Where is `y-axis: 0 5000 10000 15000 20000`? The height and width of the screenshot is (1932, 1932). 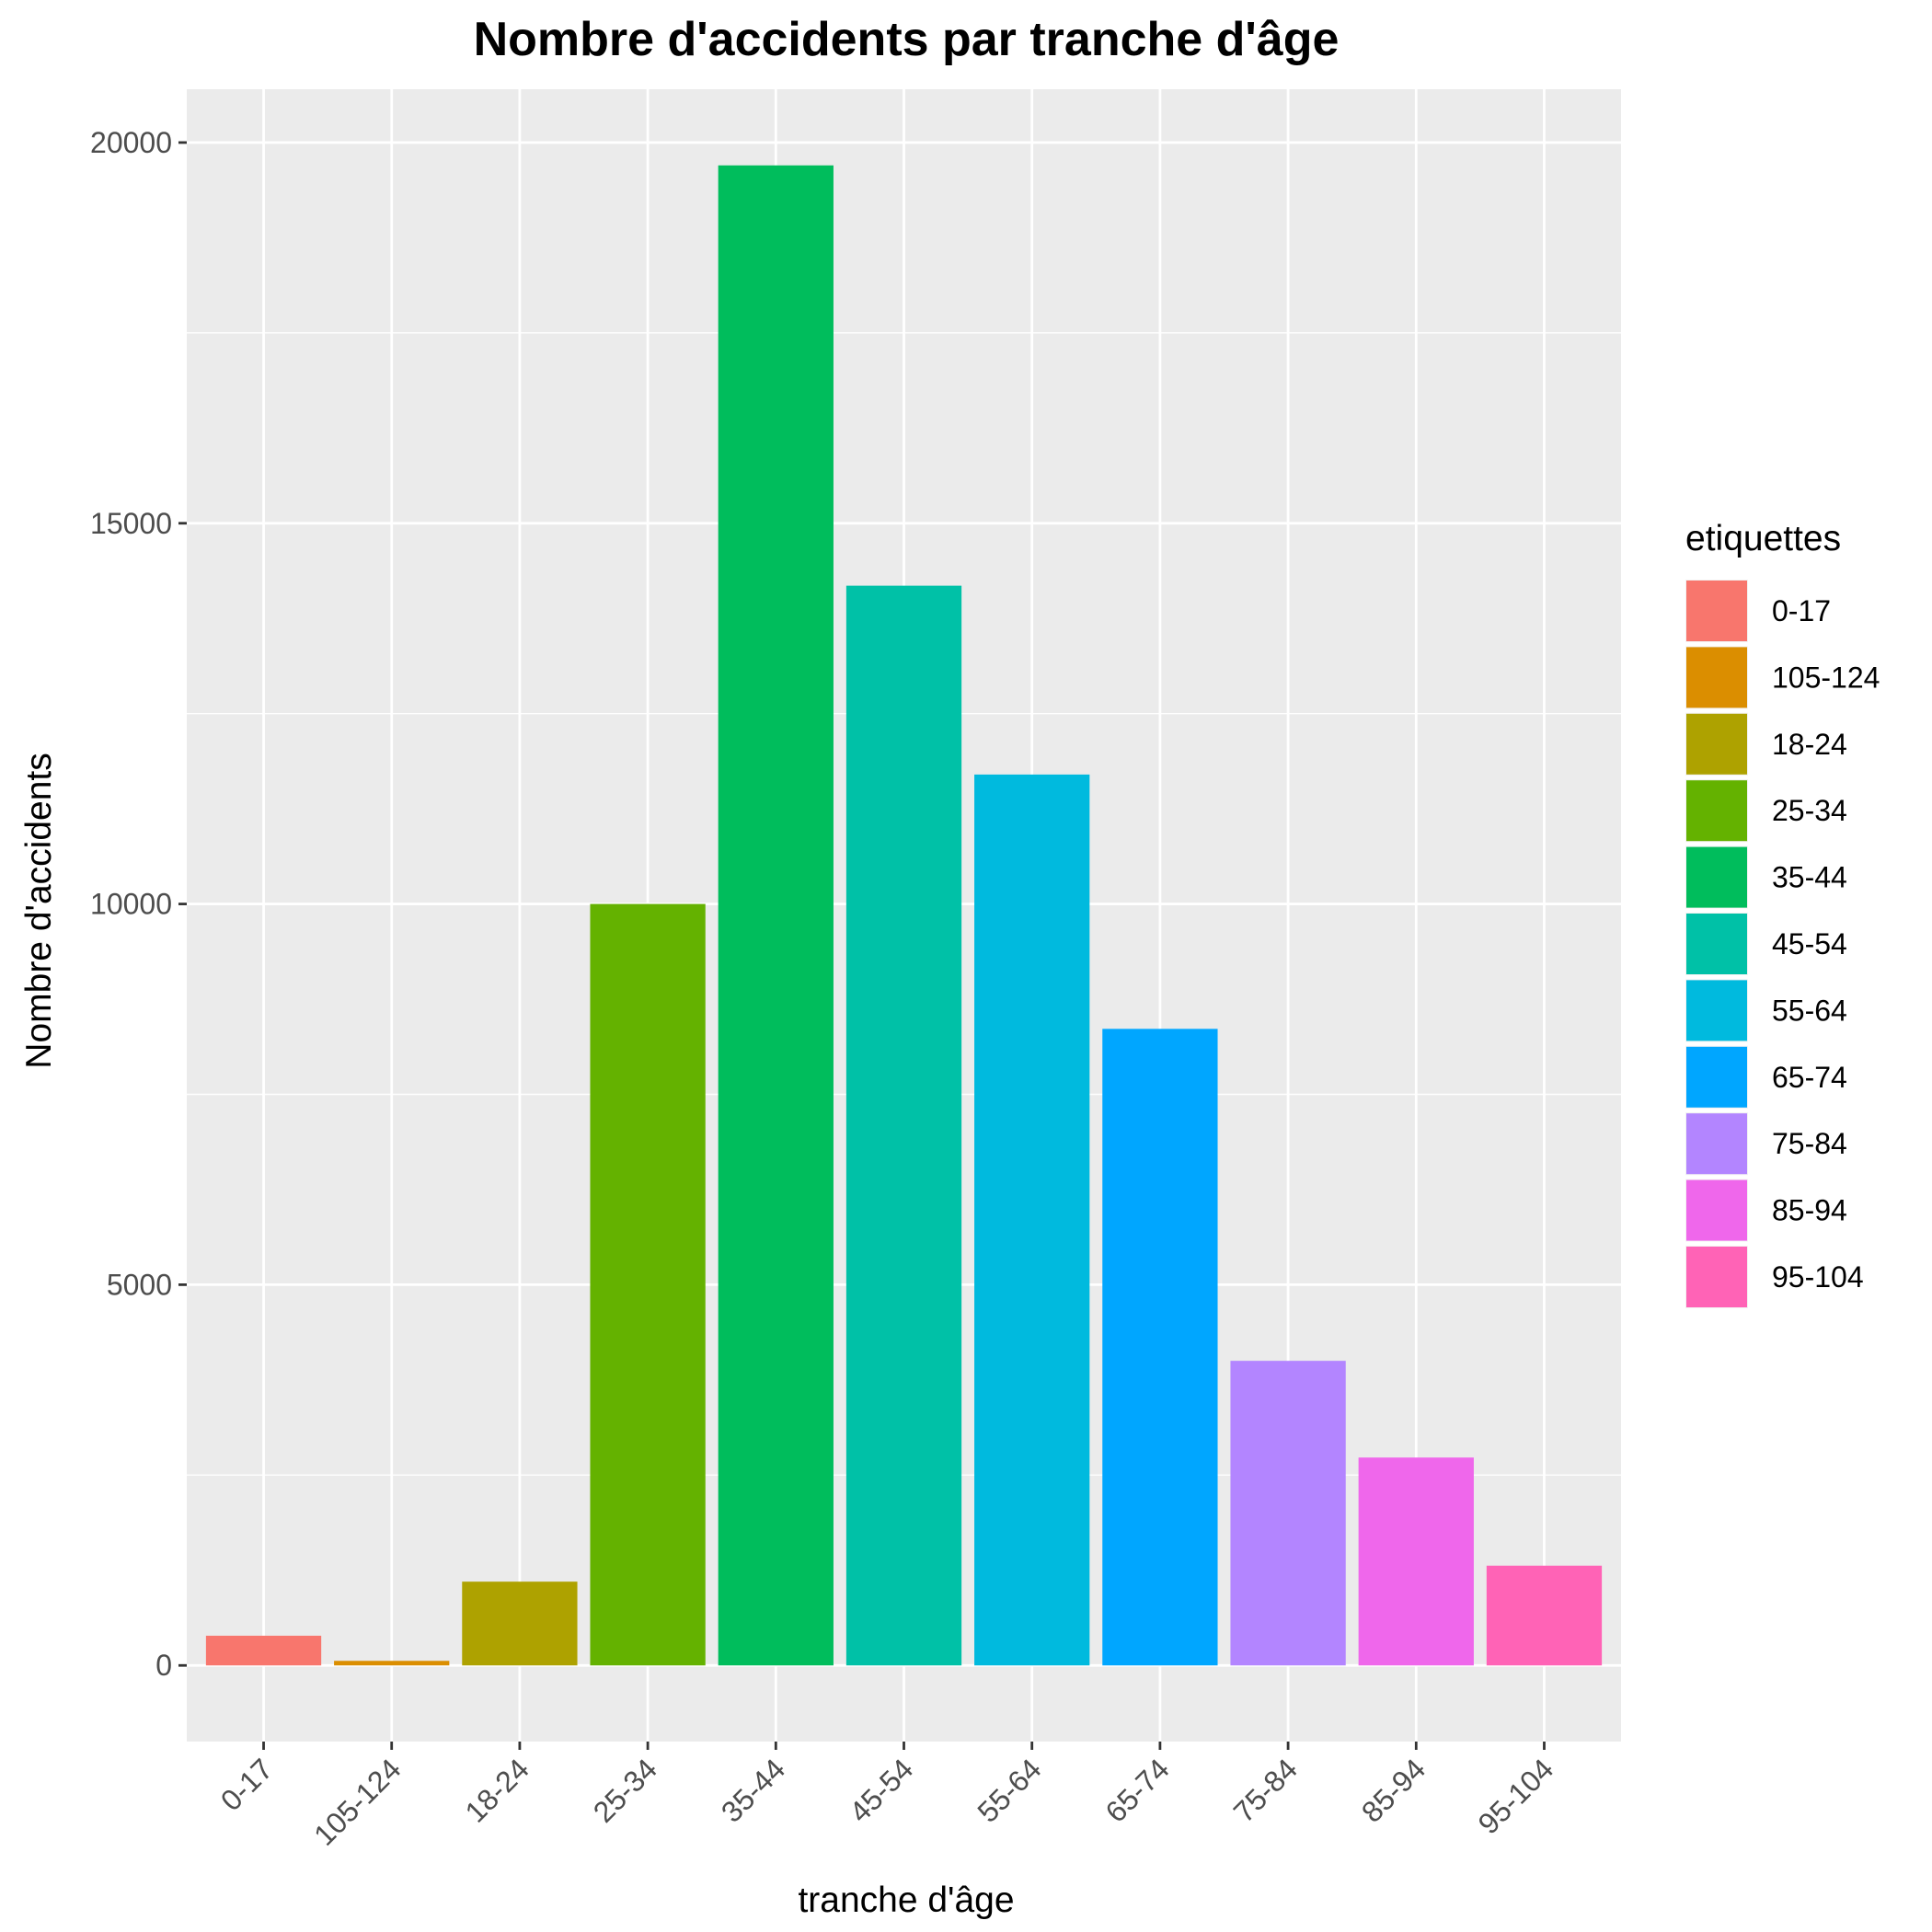 y-axis: 0 5000 10000 15000 20000 is located at coordinates (138, 904).